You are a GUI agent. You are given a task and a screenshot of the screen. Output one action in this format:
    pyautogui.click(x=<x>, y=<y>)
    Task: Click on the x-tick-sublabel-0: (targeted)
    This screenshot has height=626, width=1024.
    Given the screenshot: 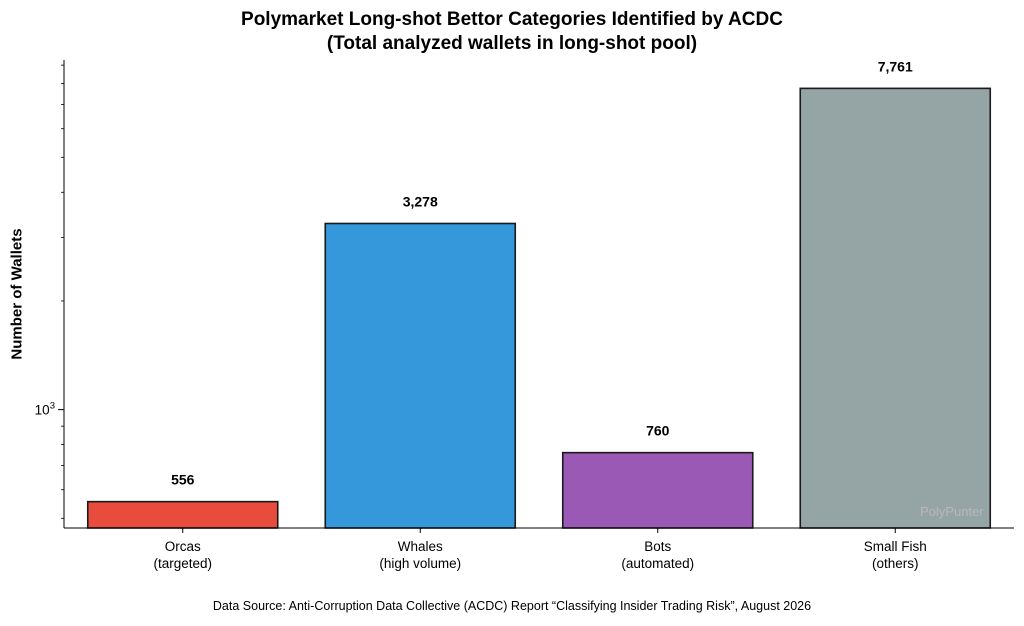 What is the action you would take?
    pyautogui.click(x=182, y=563)
    